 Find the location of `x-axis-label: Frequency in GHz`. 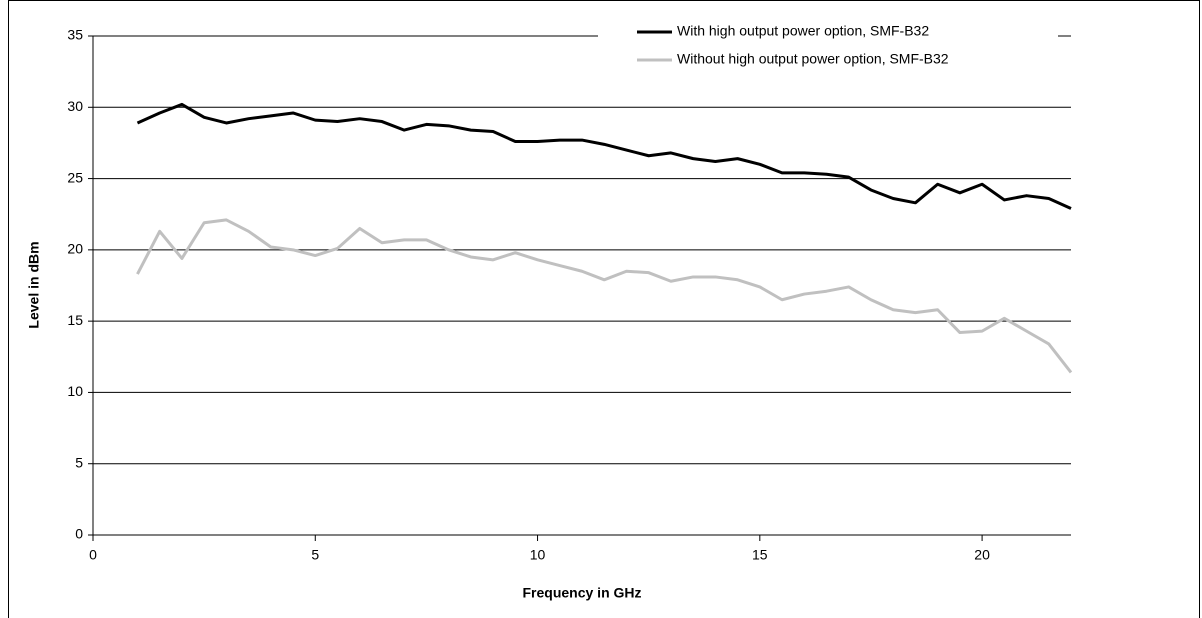

x-axis-label: Frequency in GHz is located at coordinates (581, 593).